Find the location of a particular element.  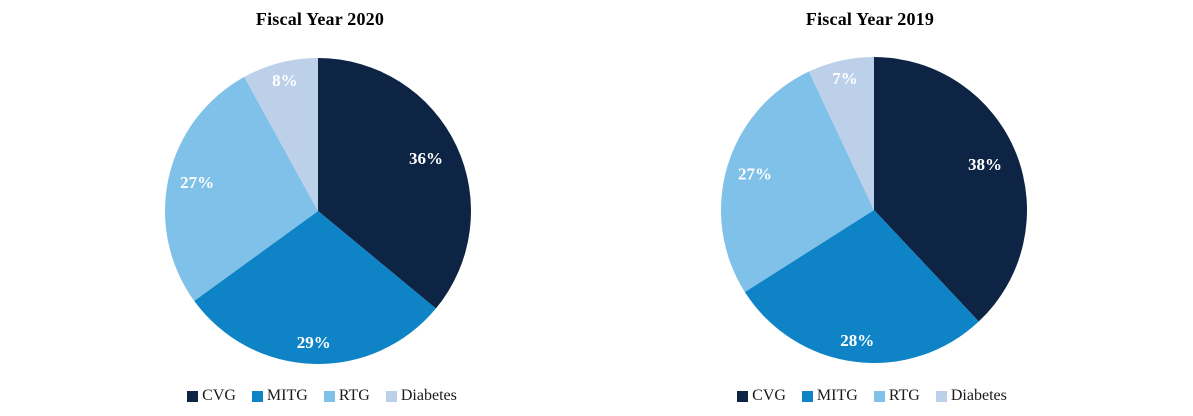

slice-label-mitg: 28% is located at coordinates (857, 340).